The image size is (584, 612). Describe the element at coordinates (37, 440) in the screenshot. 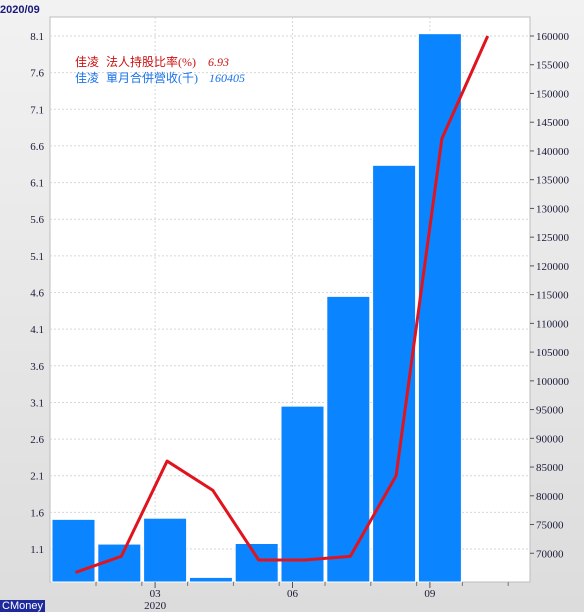

I see `left-tick-label: 2.6` at that location.